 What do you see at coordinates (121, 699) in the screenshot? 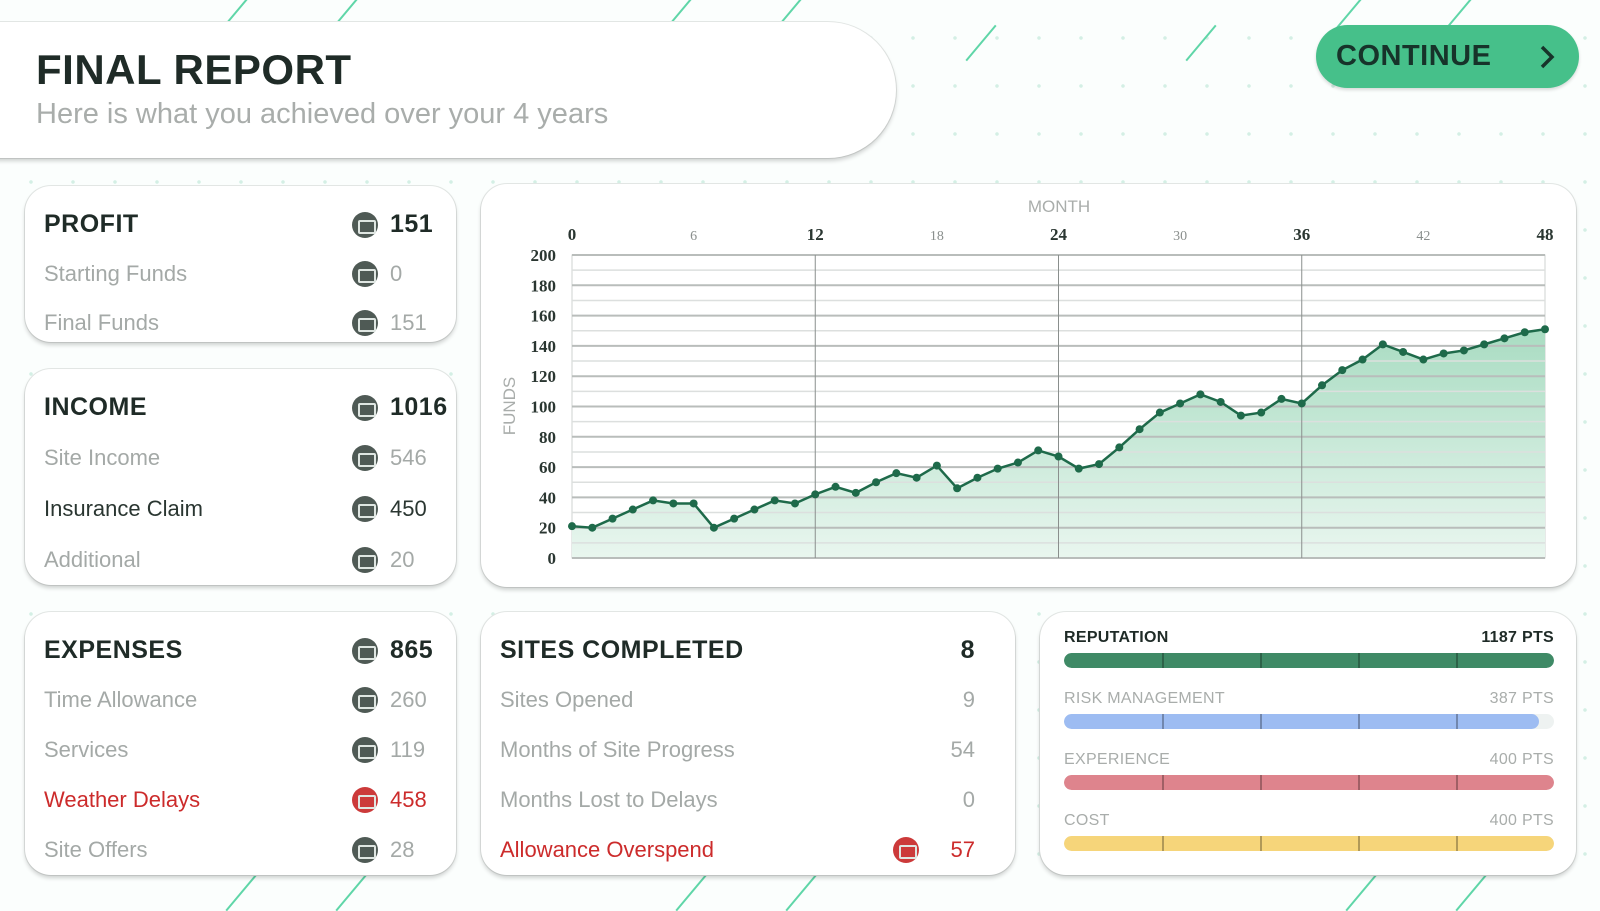
I see `row-label: Time Allowance` at bounding box center [121, 699].